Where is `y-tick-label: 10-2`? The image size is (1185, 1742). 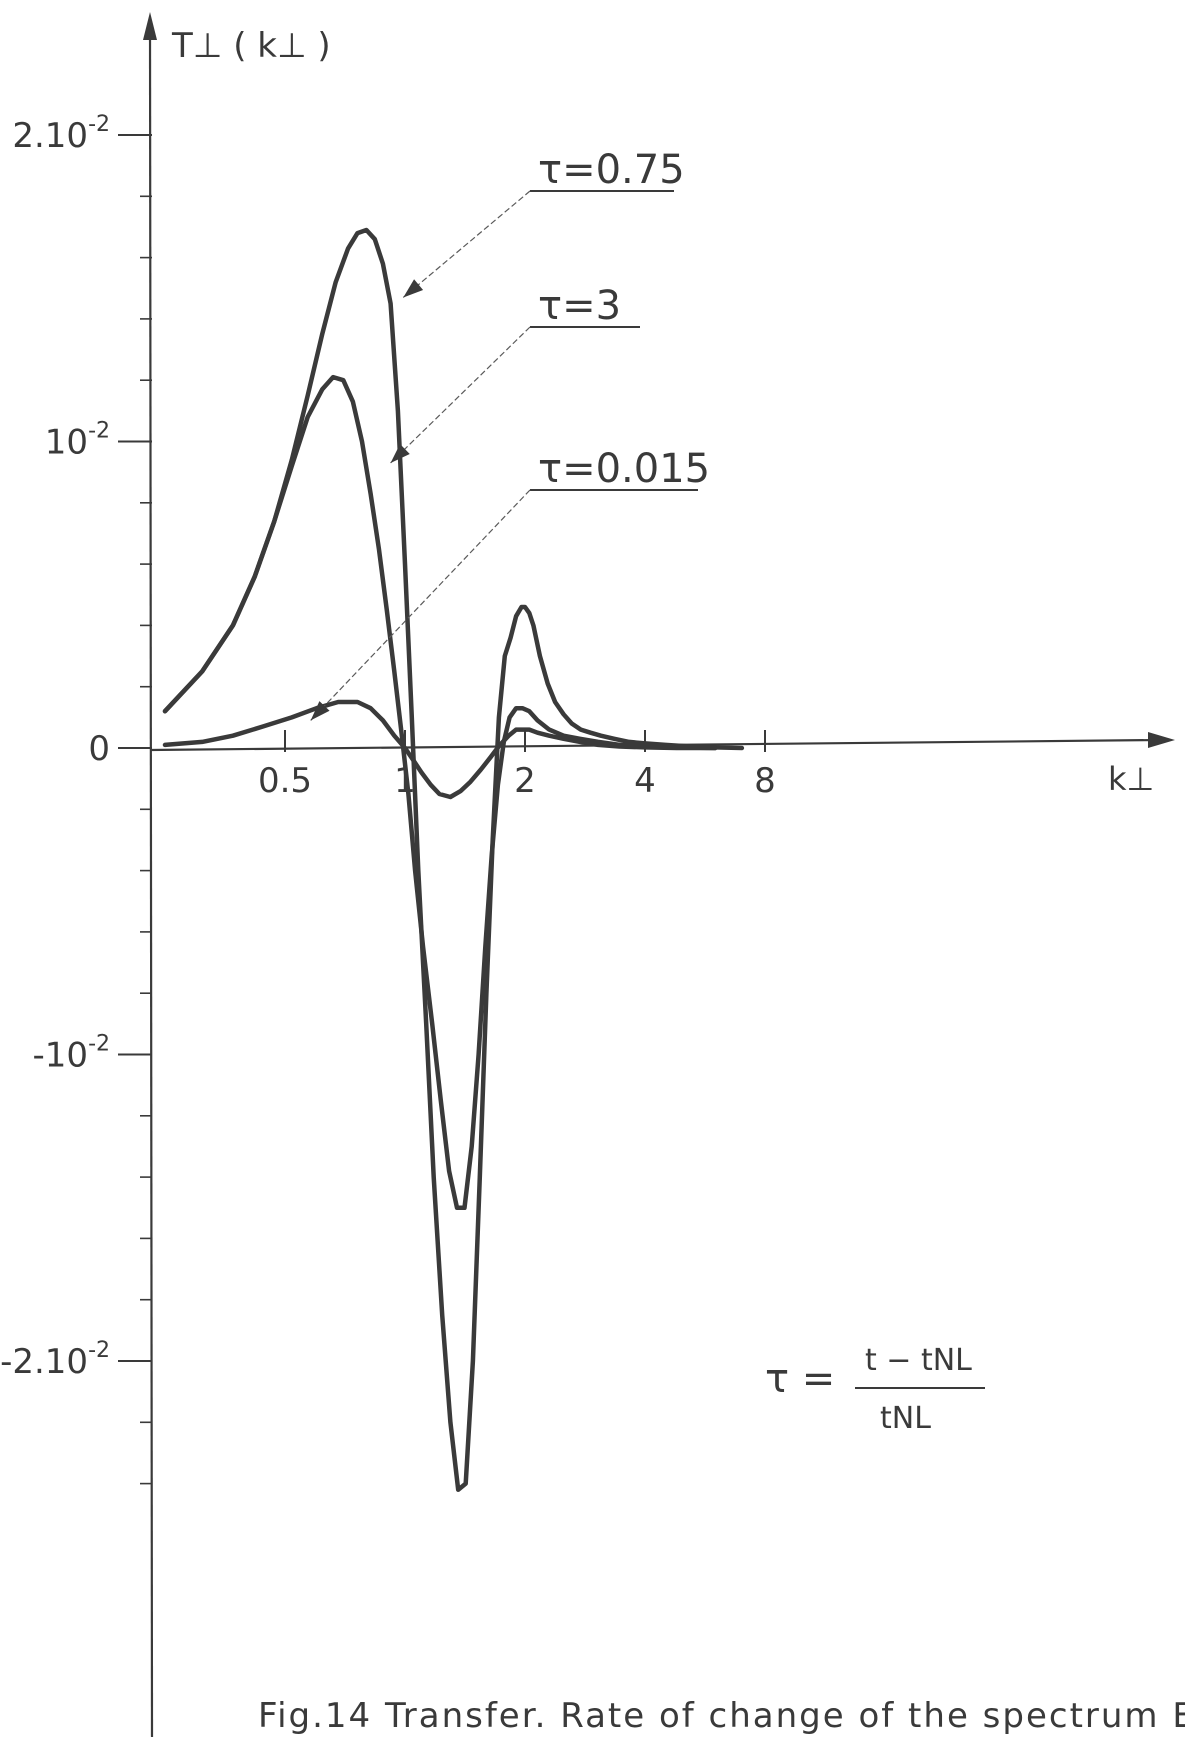 y-tick-label: 10-2 is located at coordinates (77, 441).